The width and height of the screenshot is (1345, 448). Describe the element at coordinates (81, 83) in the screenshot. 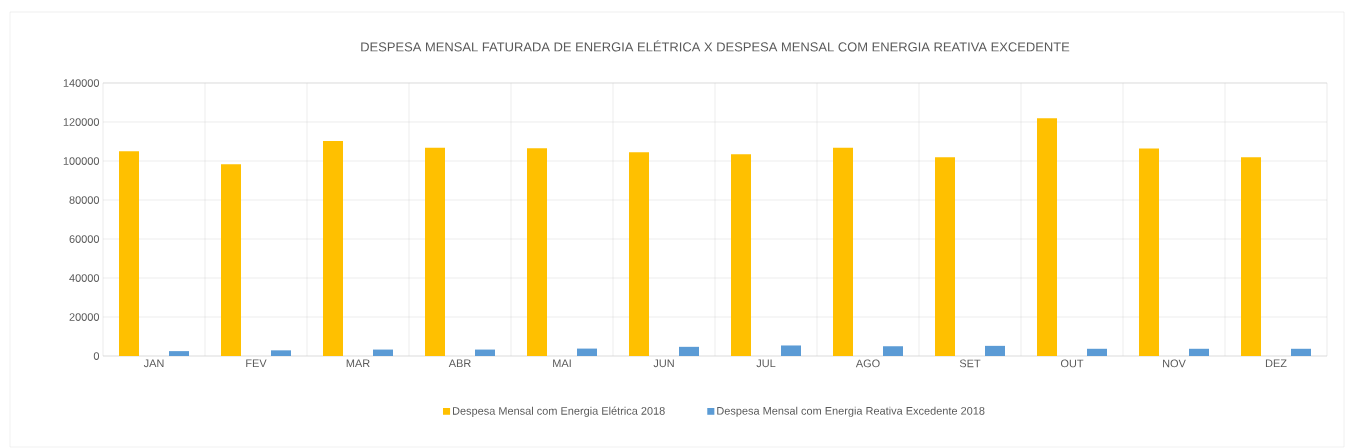

I see `y-tick-label: 140000` at that location.